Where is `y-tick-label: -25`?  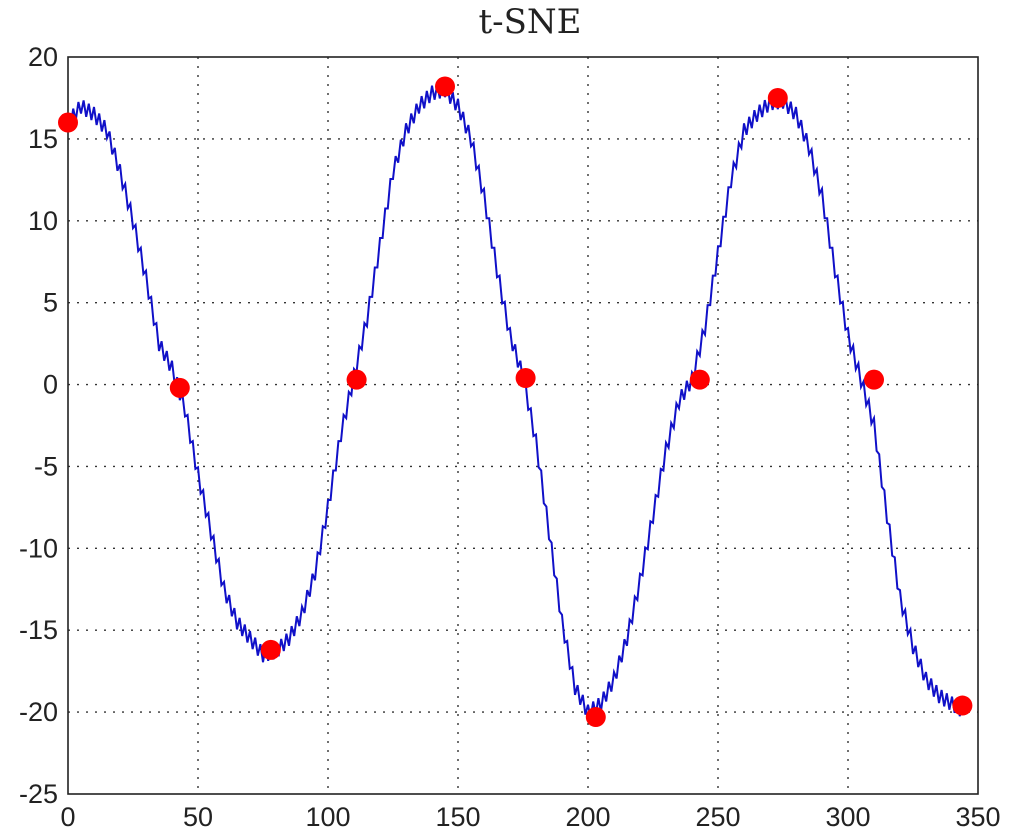
y-tick-label: -25 is located at coordinates (38, 794).